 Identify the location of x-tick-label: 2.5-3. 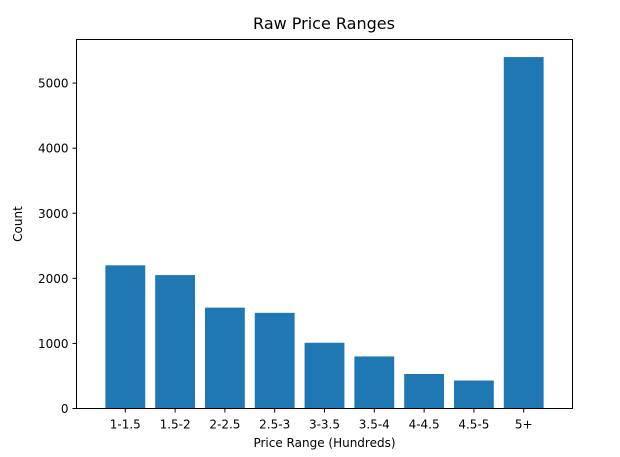
(274, 425).